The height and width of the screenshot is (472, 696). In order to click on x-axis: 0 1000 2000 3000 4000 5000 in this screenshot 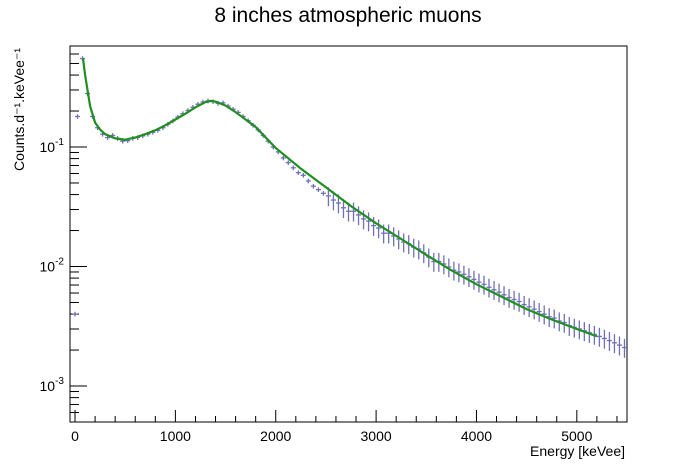, I will do `click(344, 427)`.